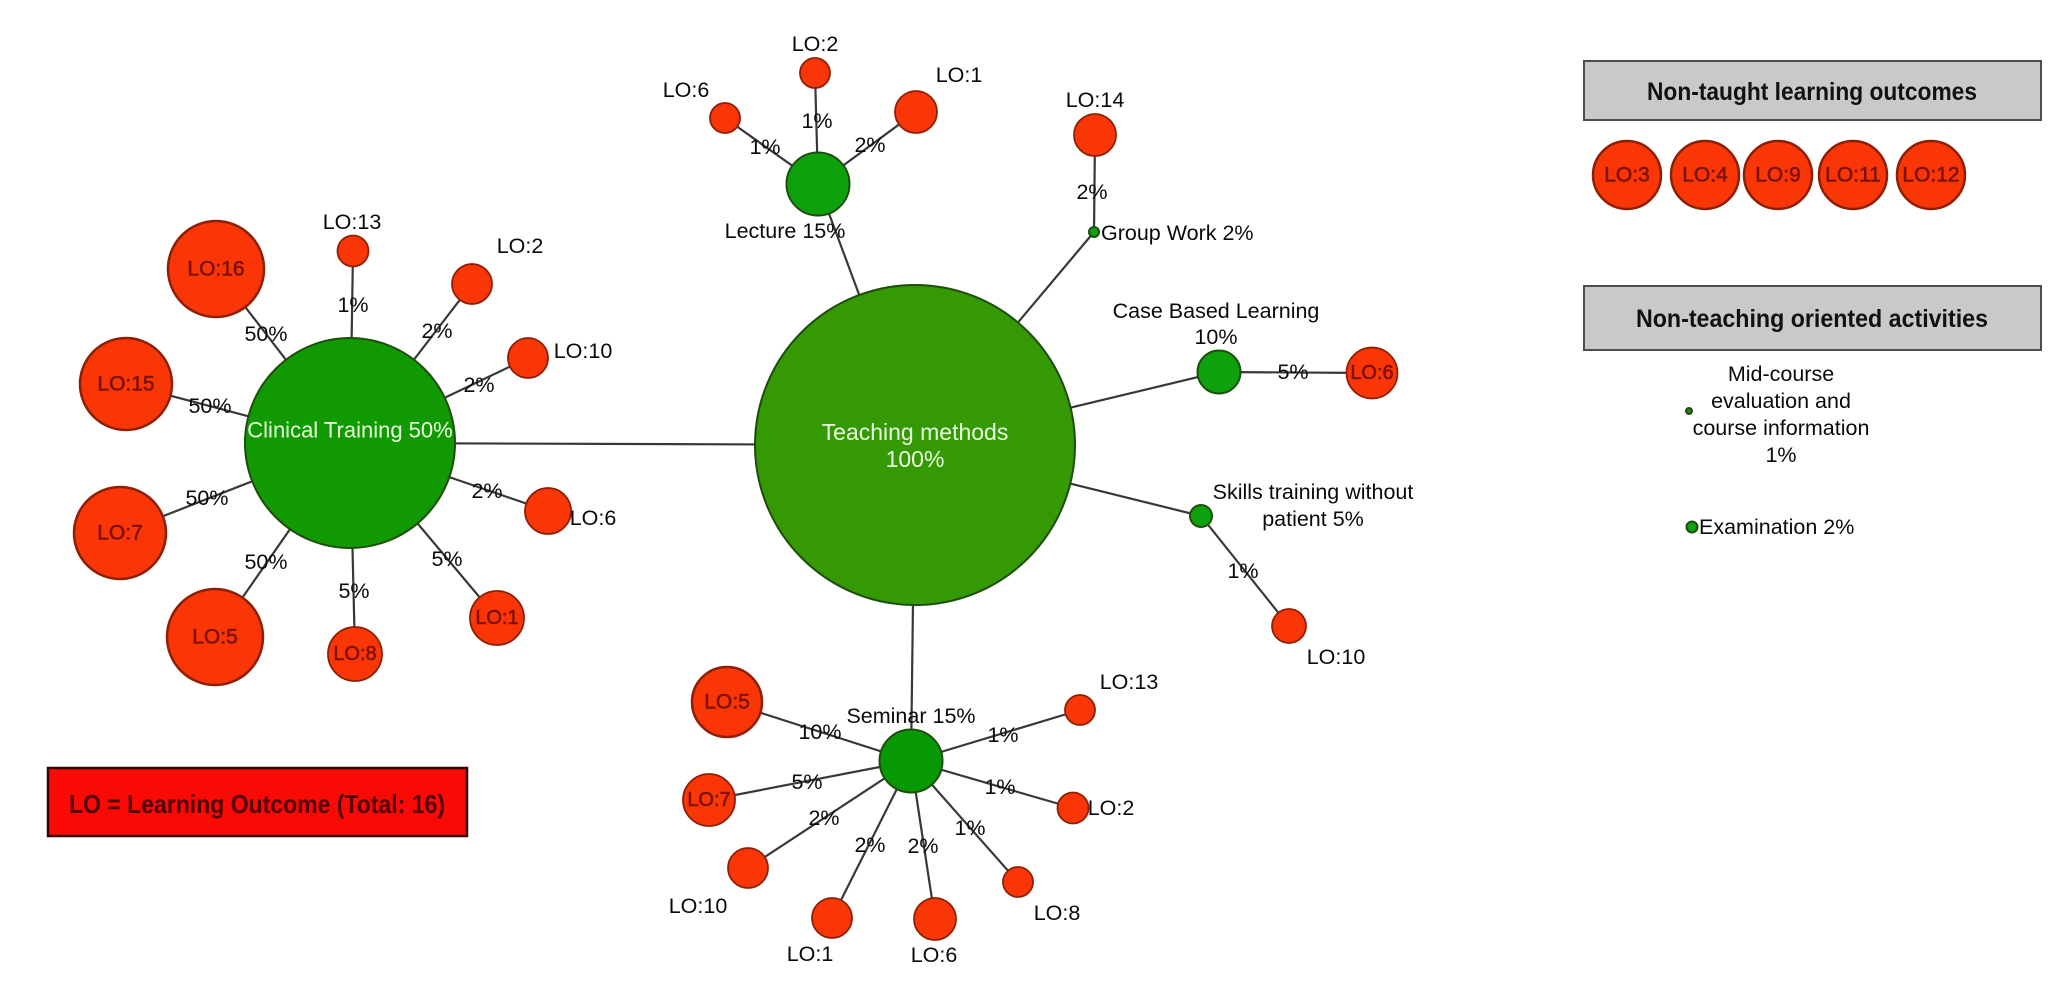 This screenshot has height=1006, width=2059. Describe the element at coordinates (1216, 311) in the screenshot. I see `svg-text: Case Based Learning` at that location.